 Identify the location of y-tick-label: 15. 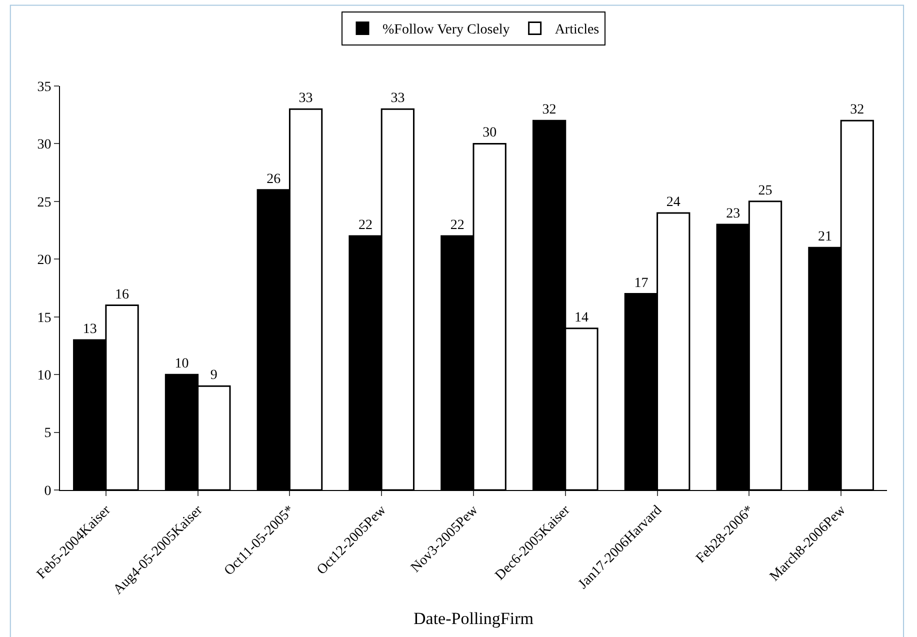
(44, 318).